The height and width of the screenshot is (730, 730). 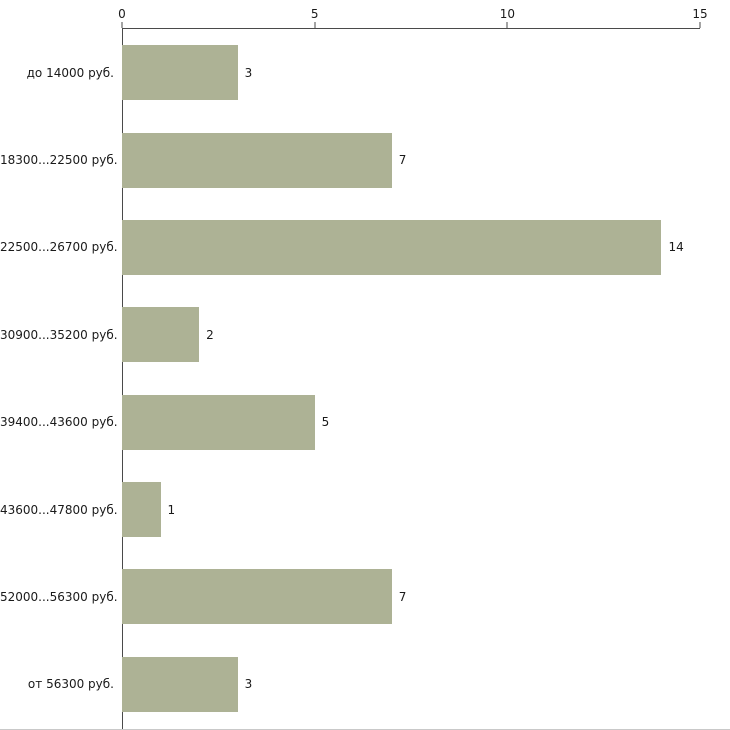 What do you see at coordinates (59, 334) in the screenshot?
I see `category-label: 30900...35200 руб.` at bounding box center [59, 334].